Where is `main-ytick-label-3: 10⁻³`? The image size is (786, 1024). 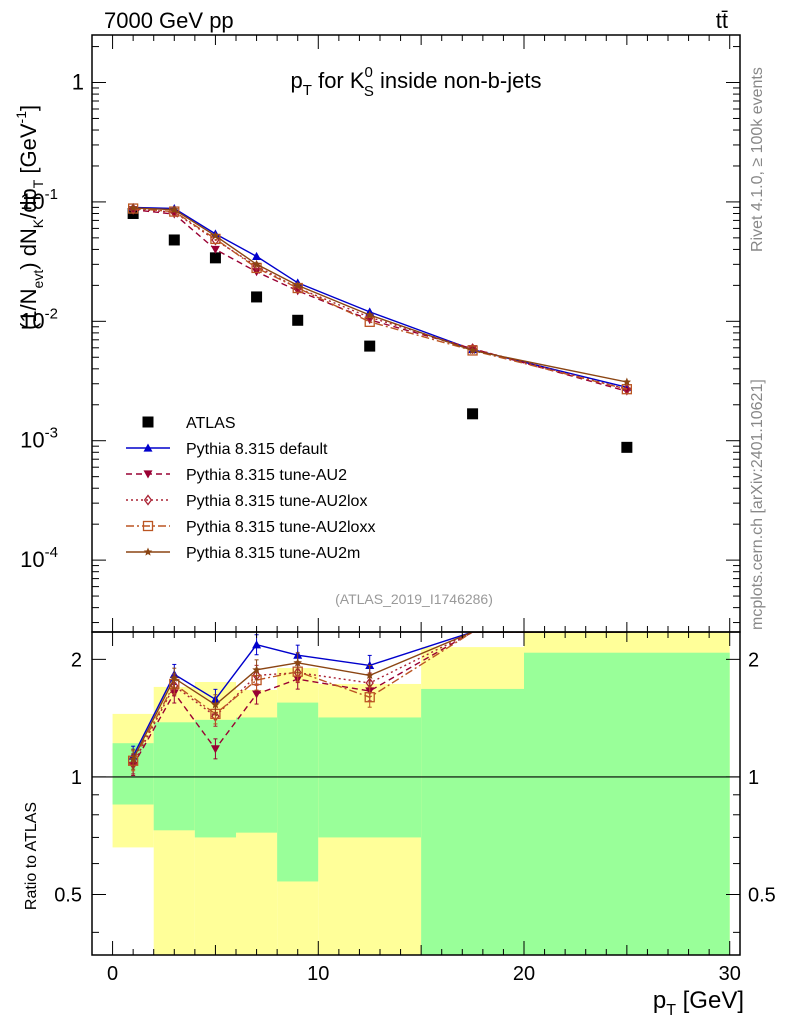 main-ytick-label-3: 10⁻³ is located at coordinates (39, 439).